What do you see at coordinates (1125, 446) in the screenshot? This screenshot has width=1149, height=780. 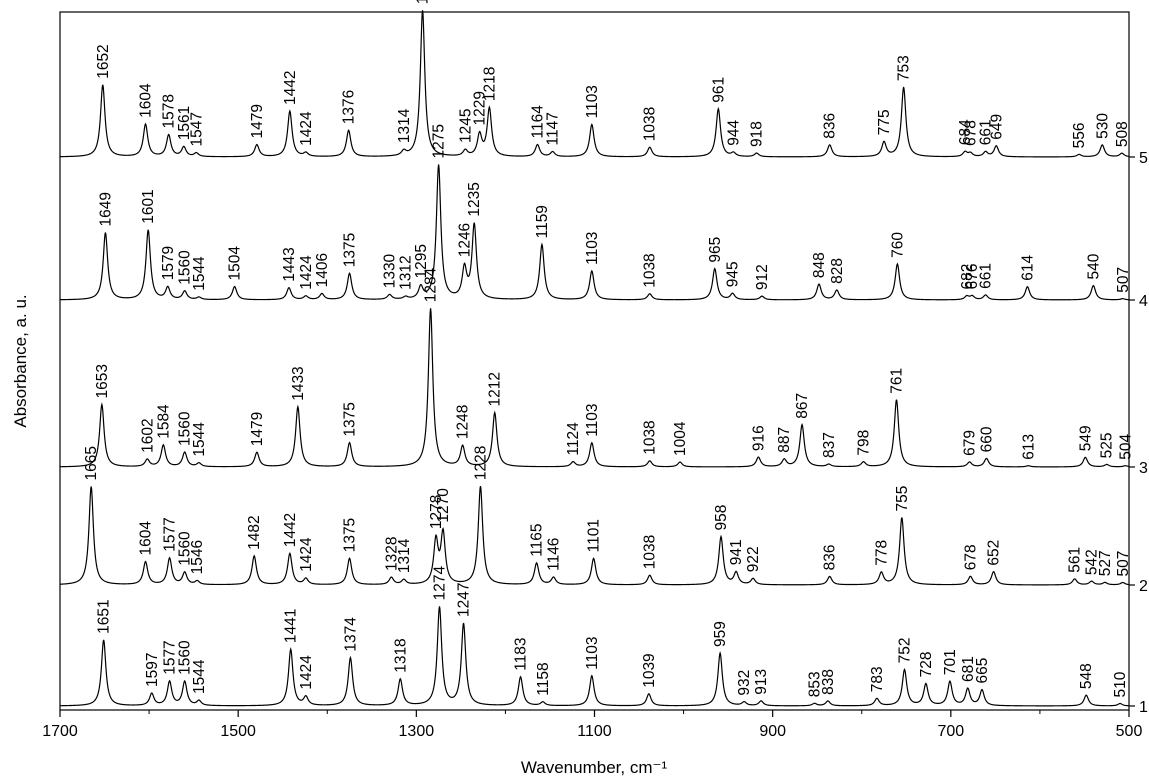 I see `peak-label: 504` at bounding box center [1125, 446].